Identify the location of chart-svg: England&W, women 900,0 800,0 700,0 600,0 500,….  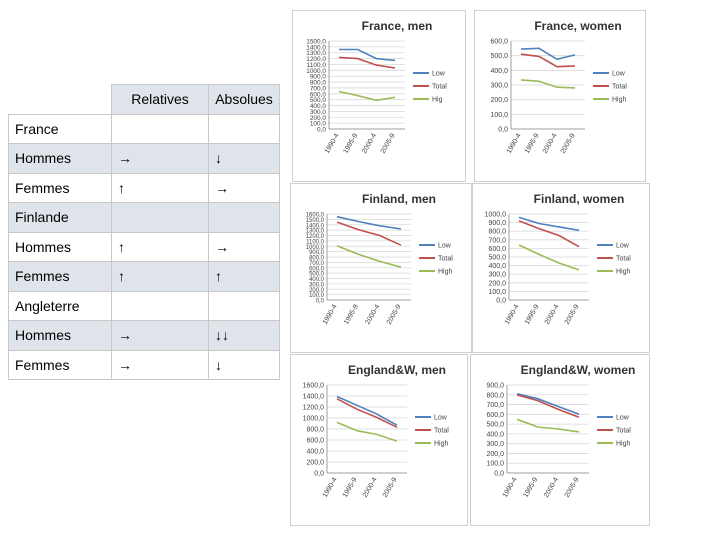
(561, 431).